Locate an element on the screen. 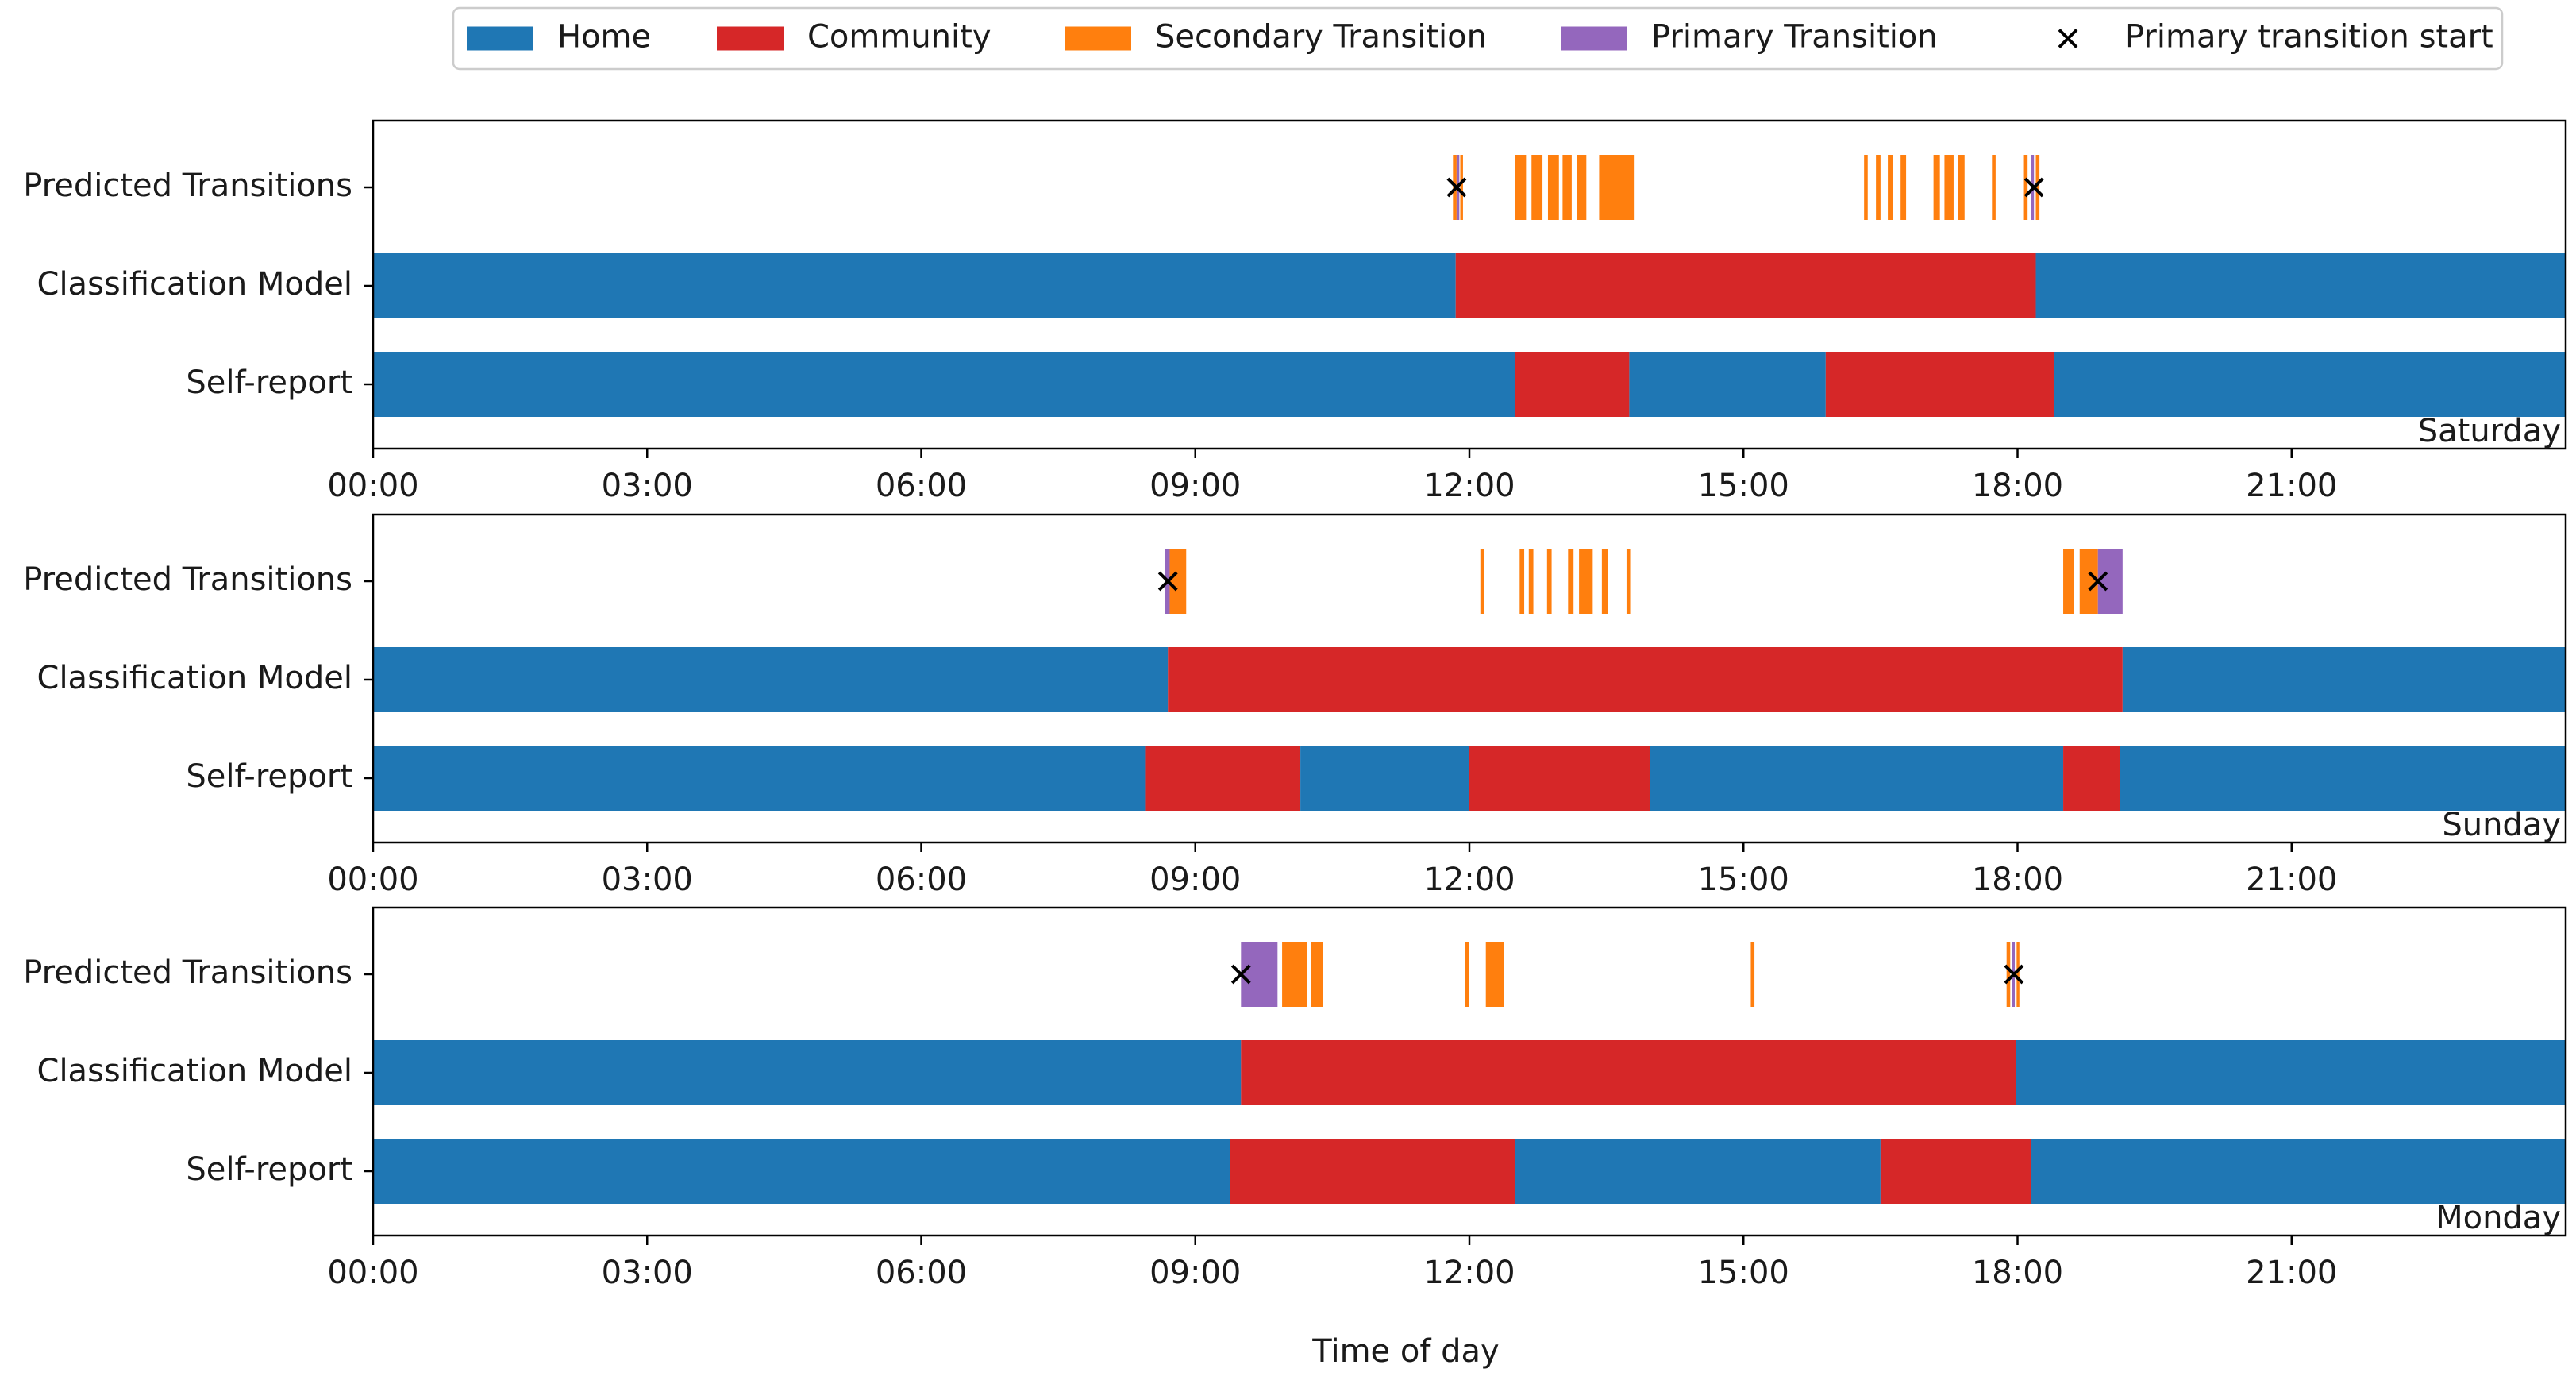  saturday-ylabel-classification-model: Classification Model is located at coordinates (194, 284).